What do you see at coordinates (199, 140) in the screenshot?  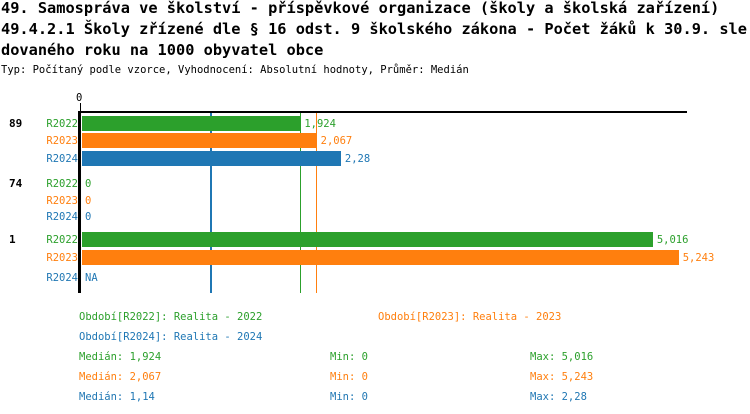 I see `bar-r2023-g89` at bounding box center [199, 140].